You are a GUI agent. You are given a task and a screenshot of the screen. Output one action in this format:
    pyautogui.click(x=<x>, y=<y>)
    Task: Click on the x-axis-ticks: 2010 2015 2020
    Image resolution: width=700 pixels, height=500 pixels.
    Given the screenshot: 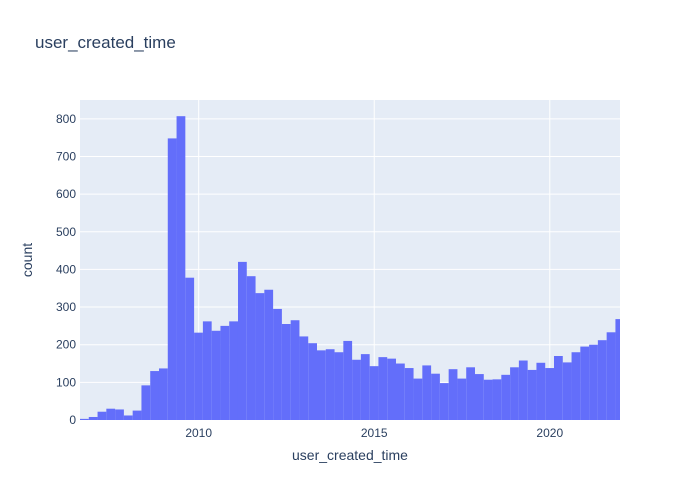 What is the action you would take?
    pyautogui.click(x=374, y=433)
    